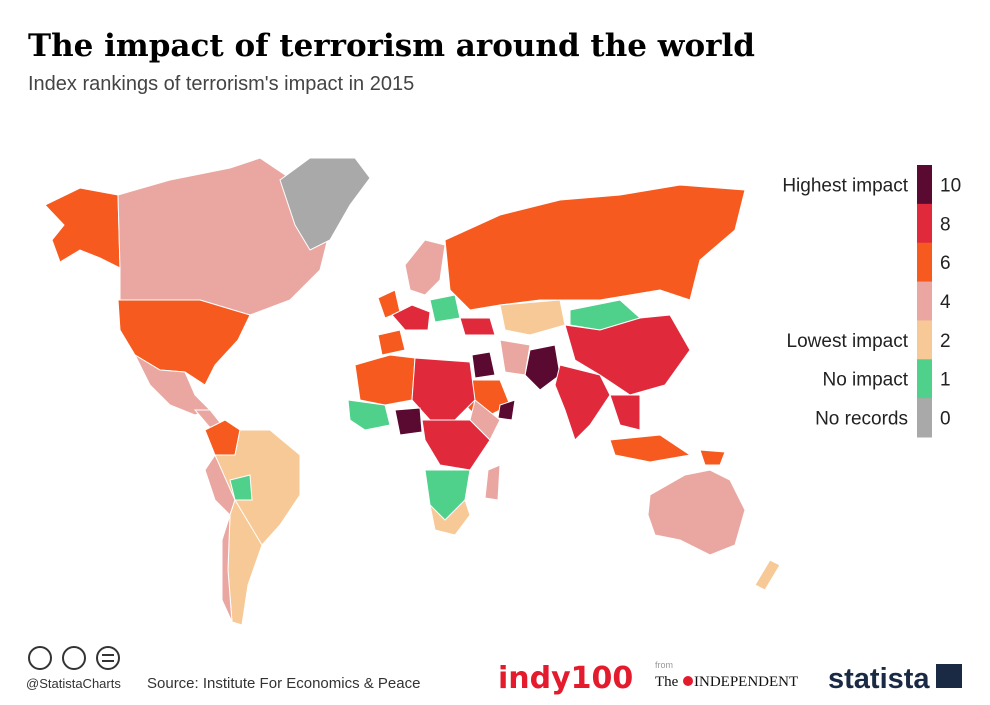 Image resolution: width=990 pixels, height=705 pixels. What do you see at coordinates (283, 683) in the screenshot?
I see `source: Source: Institute For Economics & Peace` at bounding box center [283, 683].